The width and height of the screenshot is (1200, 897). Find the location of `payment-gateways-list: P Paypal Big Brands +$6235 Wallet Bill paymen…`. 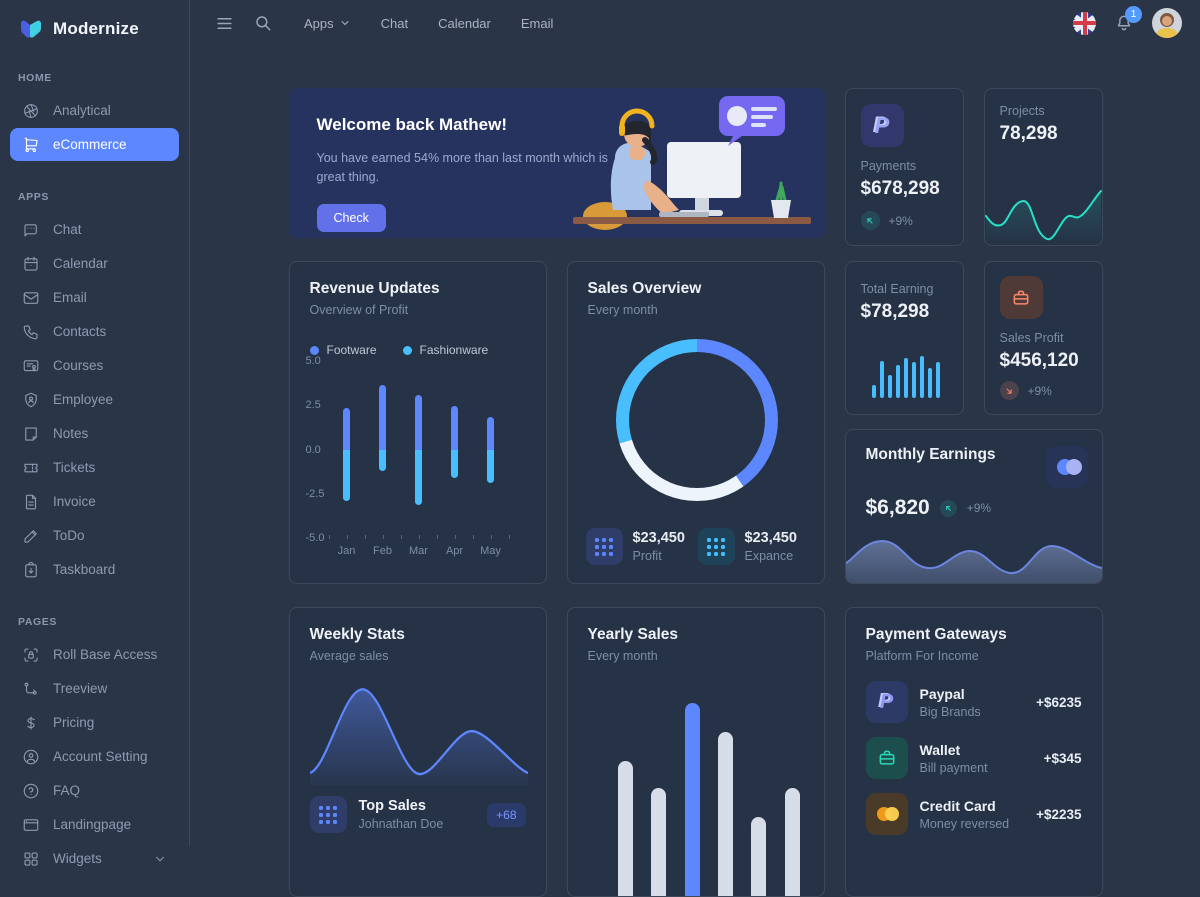

payment-gateways-list: P Paypal Big Brands +$6235 Wallet Bill paymen… is located at coordinates (973, 758).